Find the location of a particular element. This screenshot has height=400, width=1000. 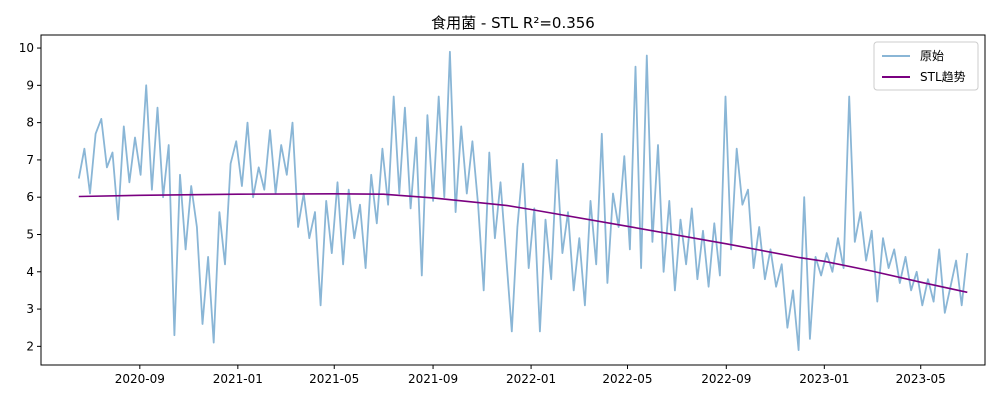

x-tick-label: 2021-09 is located at coordinates (433, 379).